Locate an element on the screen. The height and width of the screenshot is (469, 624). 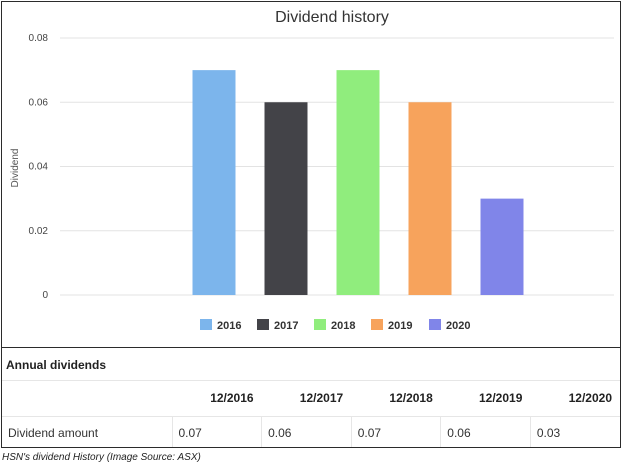
bar-2019 is located at coordinates (430, 198).